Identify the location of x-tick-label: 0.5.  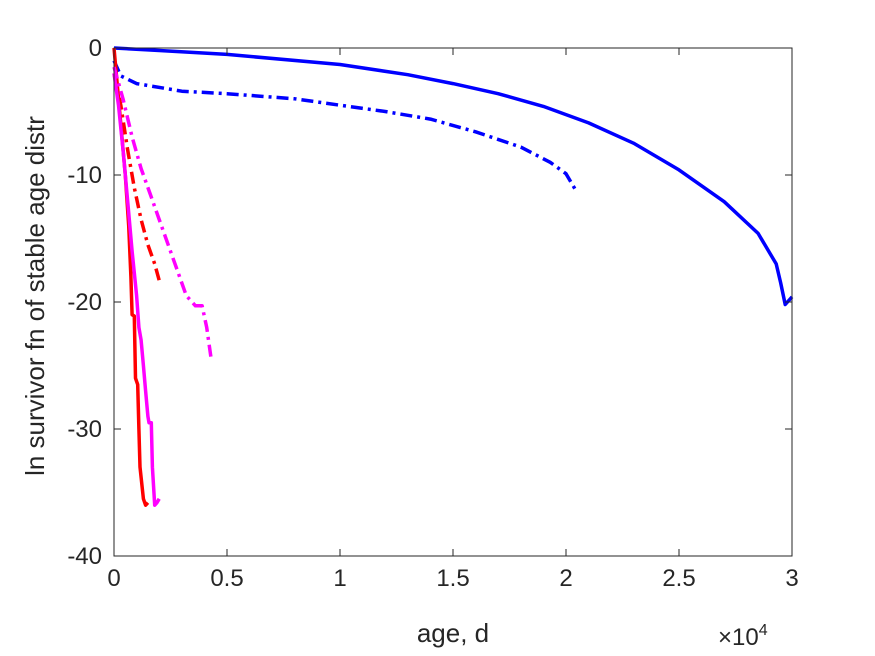
(226, 578).